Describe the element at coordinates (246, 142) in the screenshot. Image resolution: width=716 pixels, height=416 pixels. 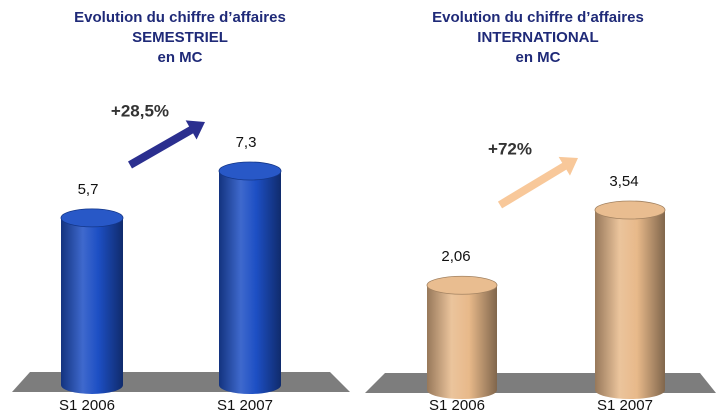
I see `value-label: 7,3` at that location.